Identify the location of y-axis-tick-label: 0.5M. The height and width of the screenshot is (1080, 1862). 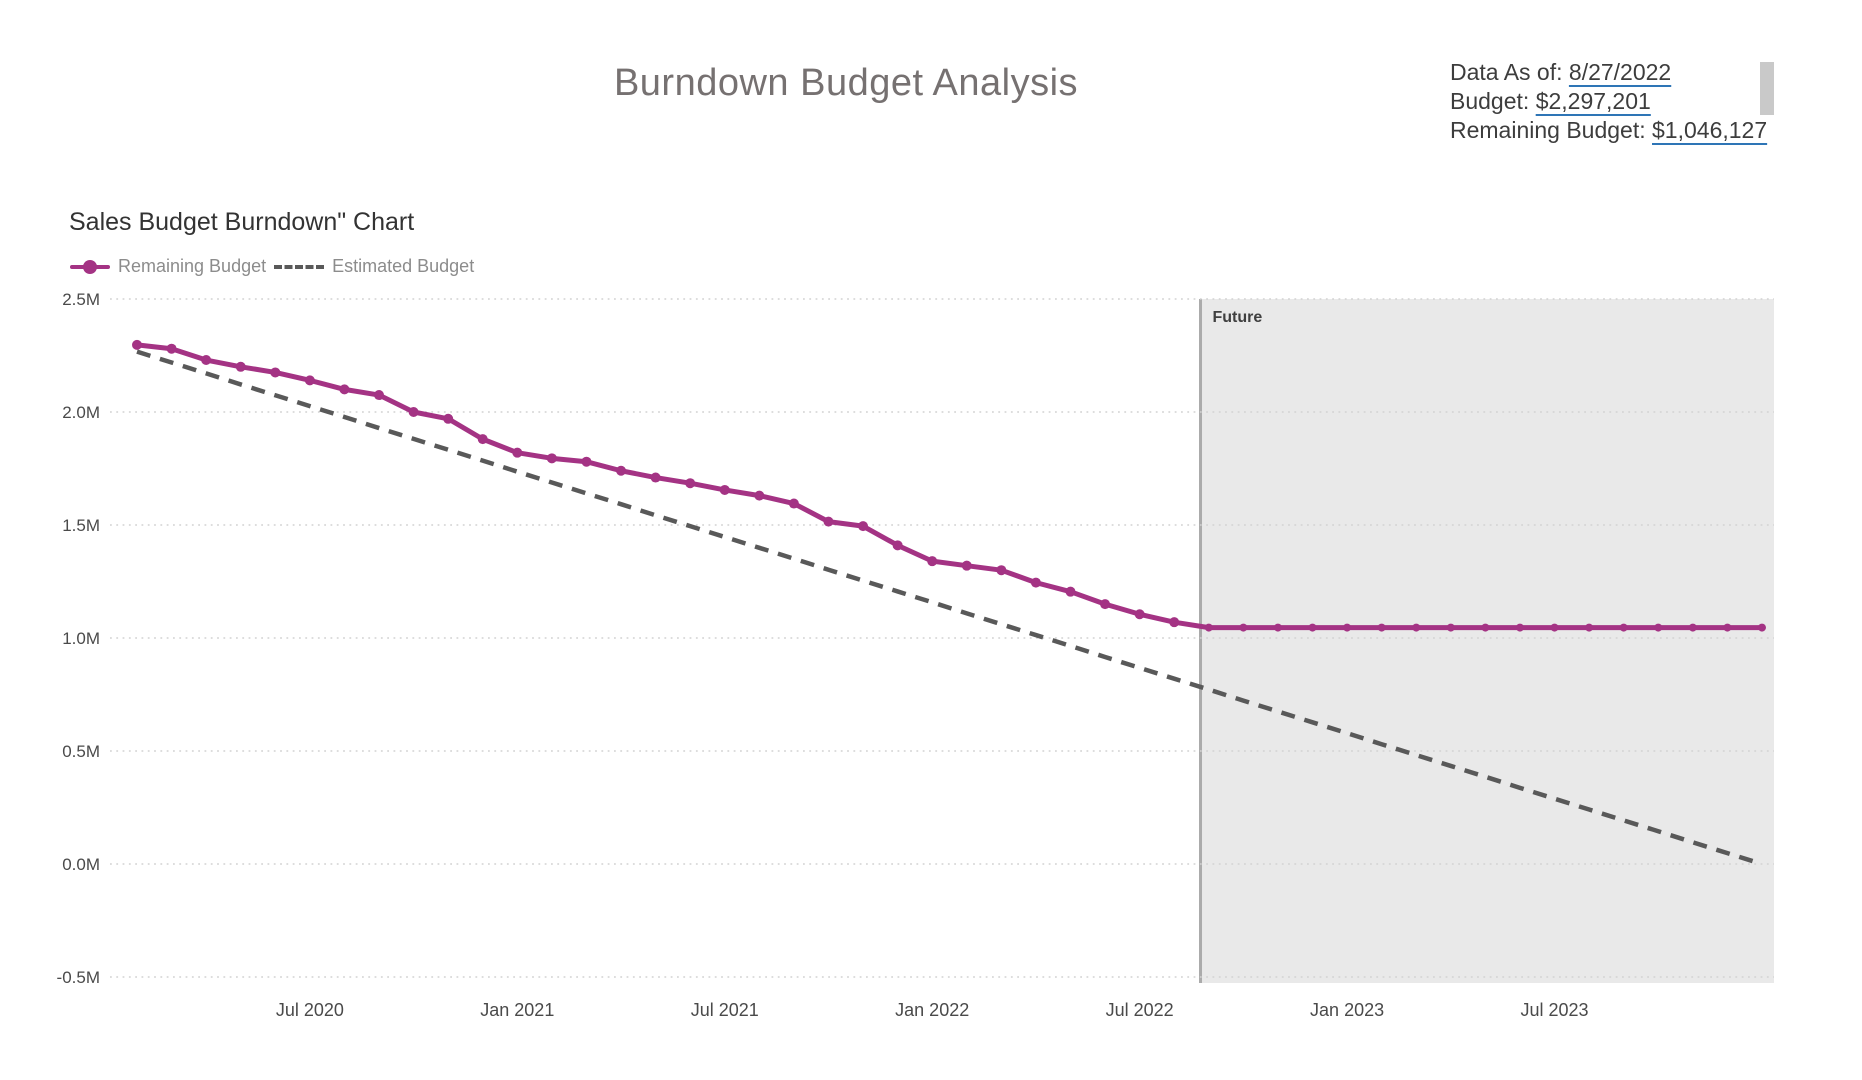
(81, 751).